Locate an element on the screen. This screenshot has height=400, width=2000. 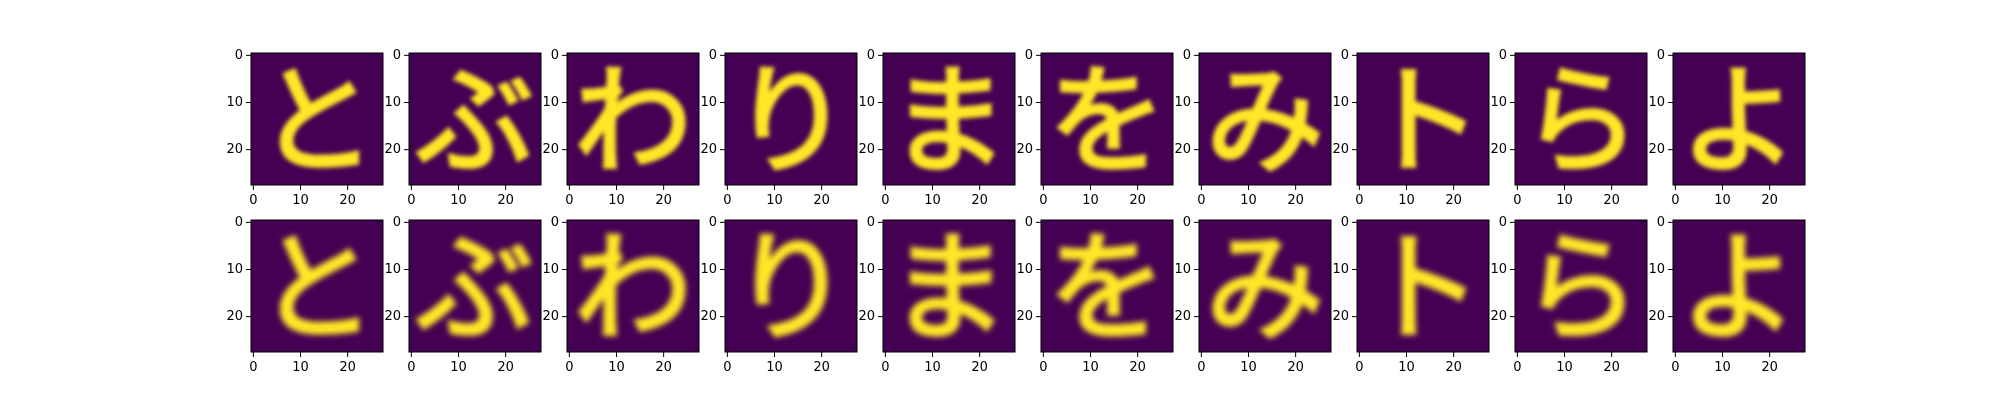
image-panel: よ0 10 20 0 10 20 is located at coordinates (1727, 295).